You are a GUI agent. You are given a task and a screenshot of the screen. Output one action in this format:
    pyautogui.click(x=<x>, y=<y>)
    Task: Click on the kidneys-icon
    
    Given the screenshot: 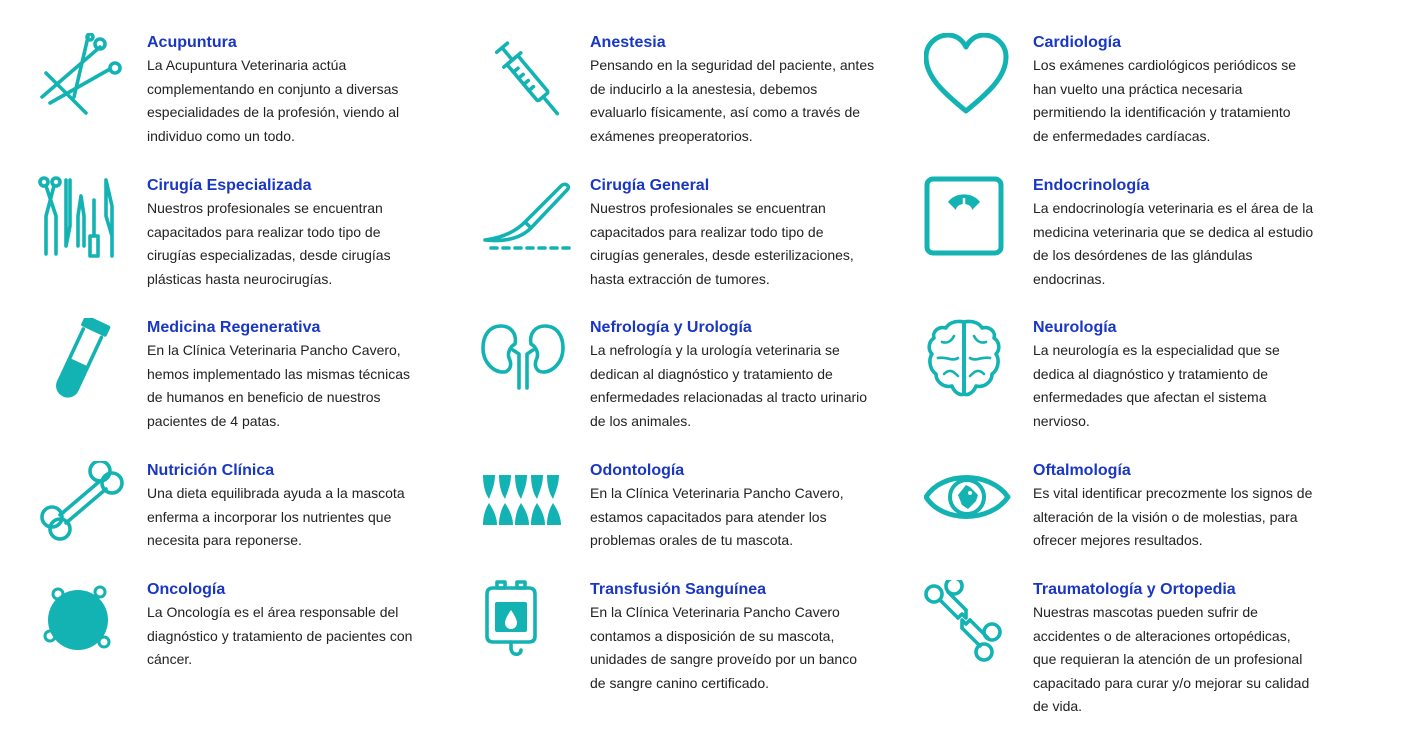 What is the action you would take?
    pyautogui.click(x=527, y=364)
    